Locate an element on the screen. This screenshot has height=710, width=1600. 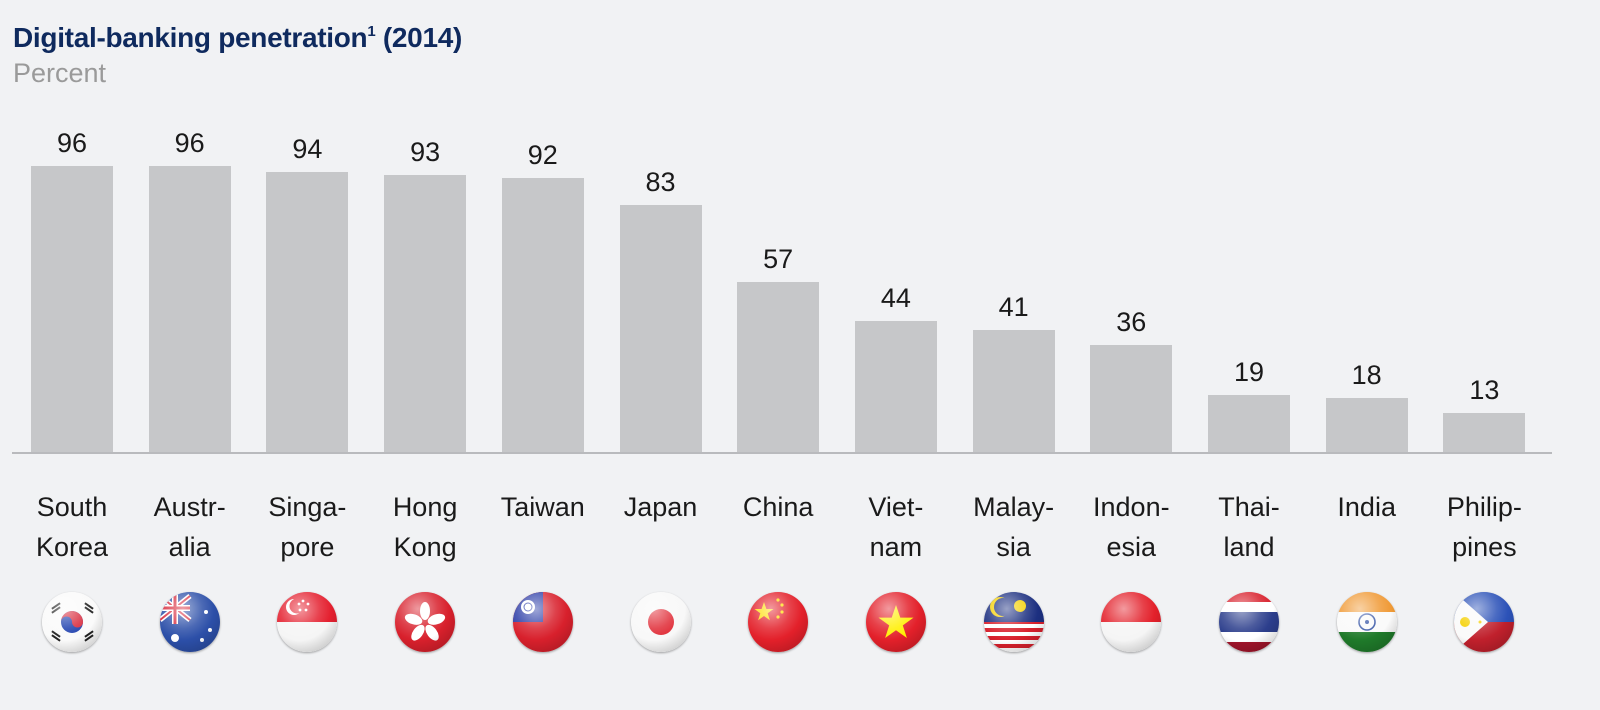
category-label-philippines: Philip-pines is located at coordinates (1484, 527).